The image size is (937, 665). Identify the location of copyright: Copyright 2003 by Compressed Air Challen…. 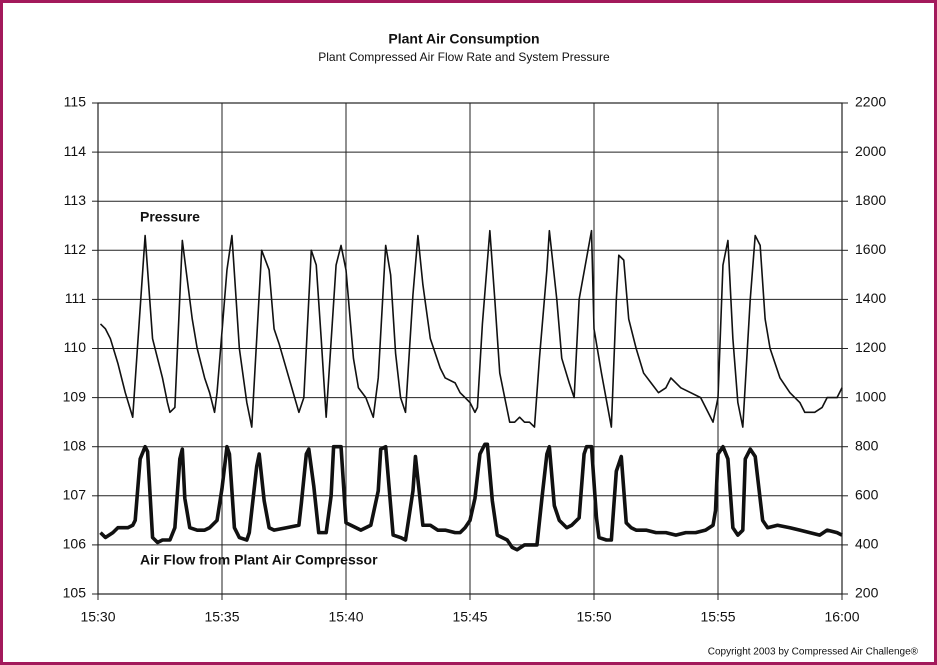
(813, 652).